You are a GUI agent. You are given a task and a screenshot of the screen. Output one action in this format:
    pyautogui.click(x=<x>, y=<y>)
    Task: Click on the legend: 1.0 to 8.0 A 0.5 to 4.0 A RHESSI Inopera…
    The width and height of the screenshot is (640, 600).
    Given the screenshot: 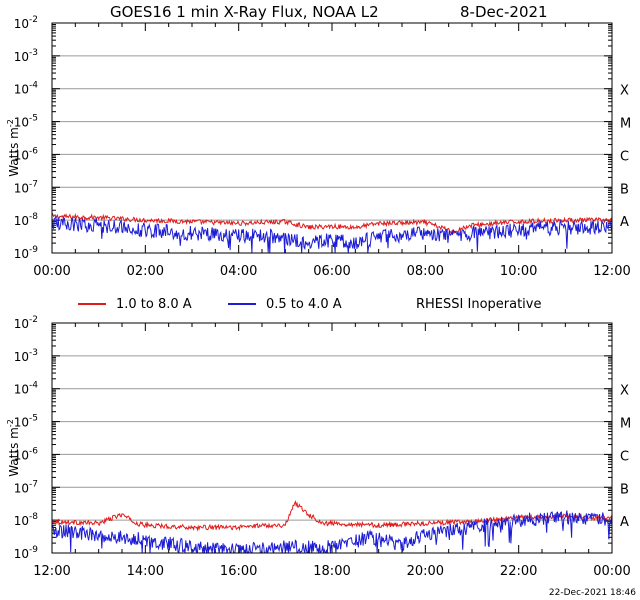 What is the action you would take?
    pyautogui.click(x=309, y=304)
    